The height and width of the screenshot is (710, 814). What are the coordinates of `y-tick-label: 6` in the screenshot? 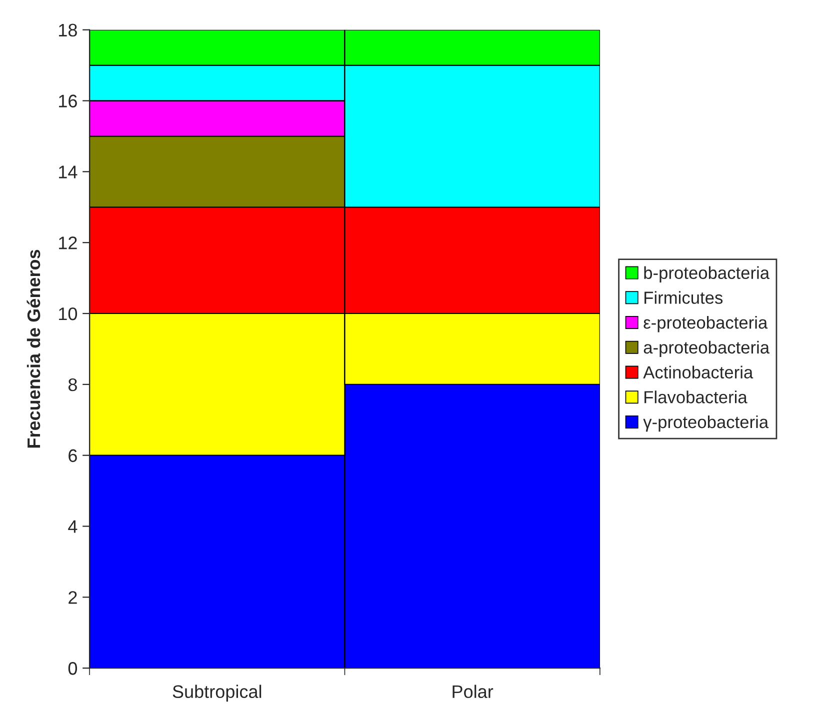 It's located at (72, 455).